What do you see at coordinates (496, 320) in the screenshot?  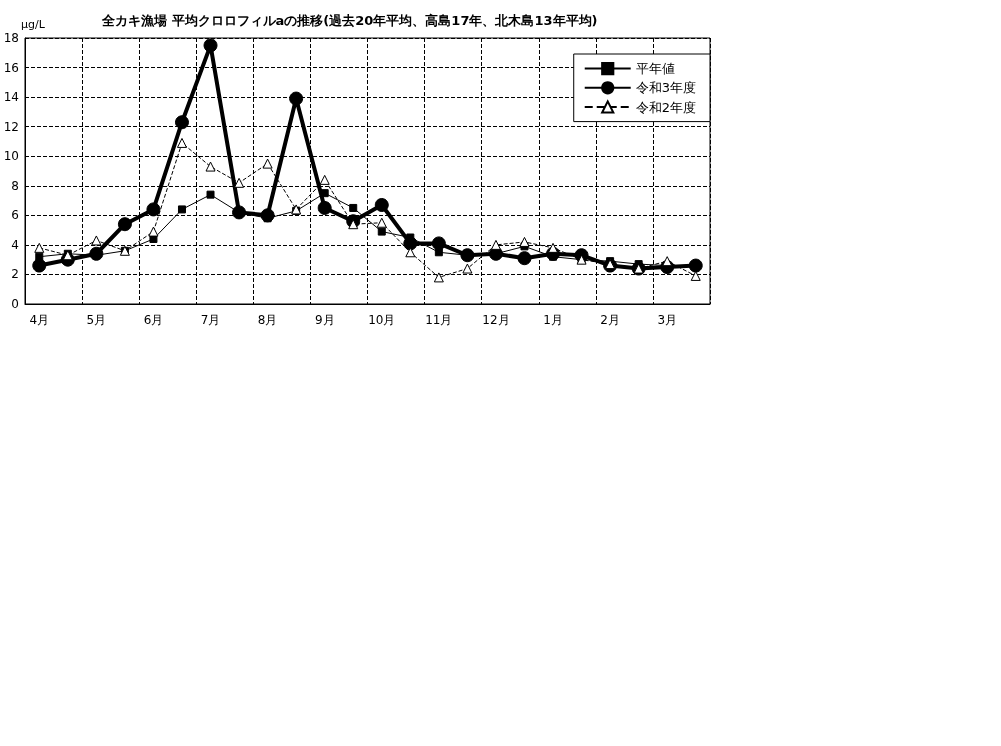 I see `x-tick-label: 12月` at bounding box center [496, 320].